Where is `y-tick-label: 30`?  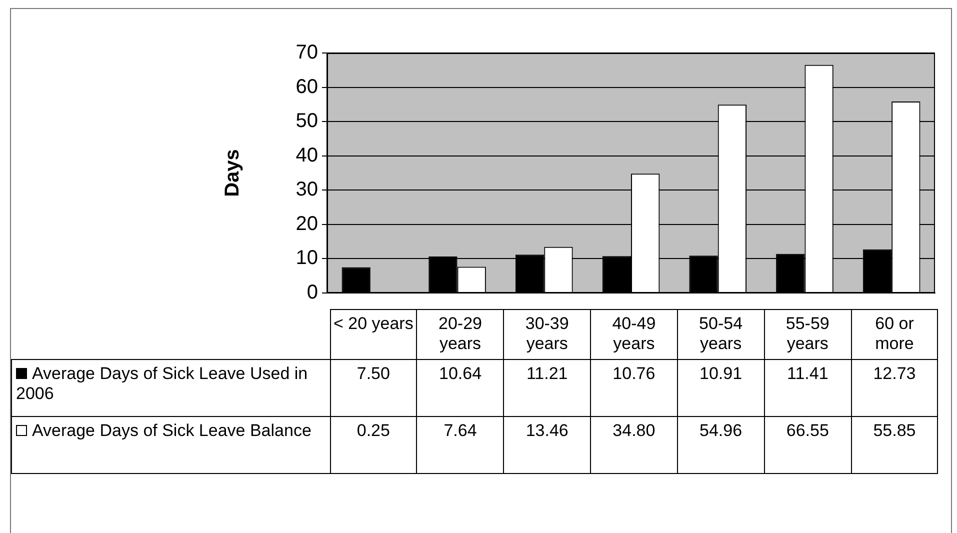
y-tick-label: 30 is located at coordinates (307, 189).